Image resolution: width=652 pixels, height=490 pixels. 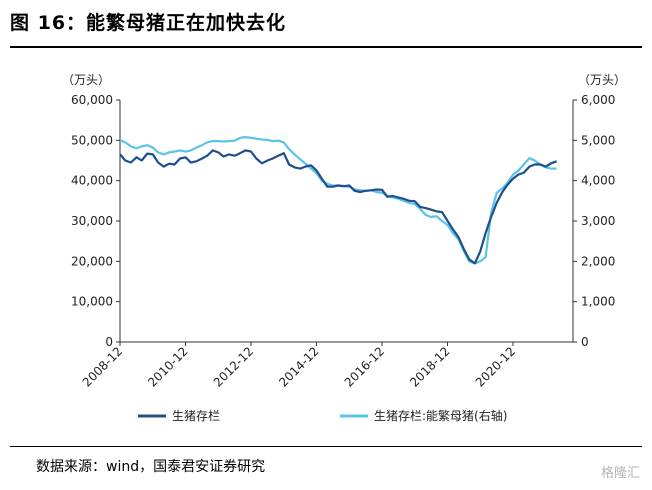 What do you see at coordinates (92, 100) in the screenshot?
I see `left-tick-label: 60,000` at bounding box center [92, 100].